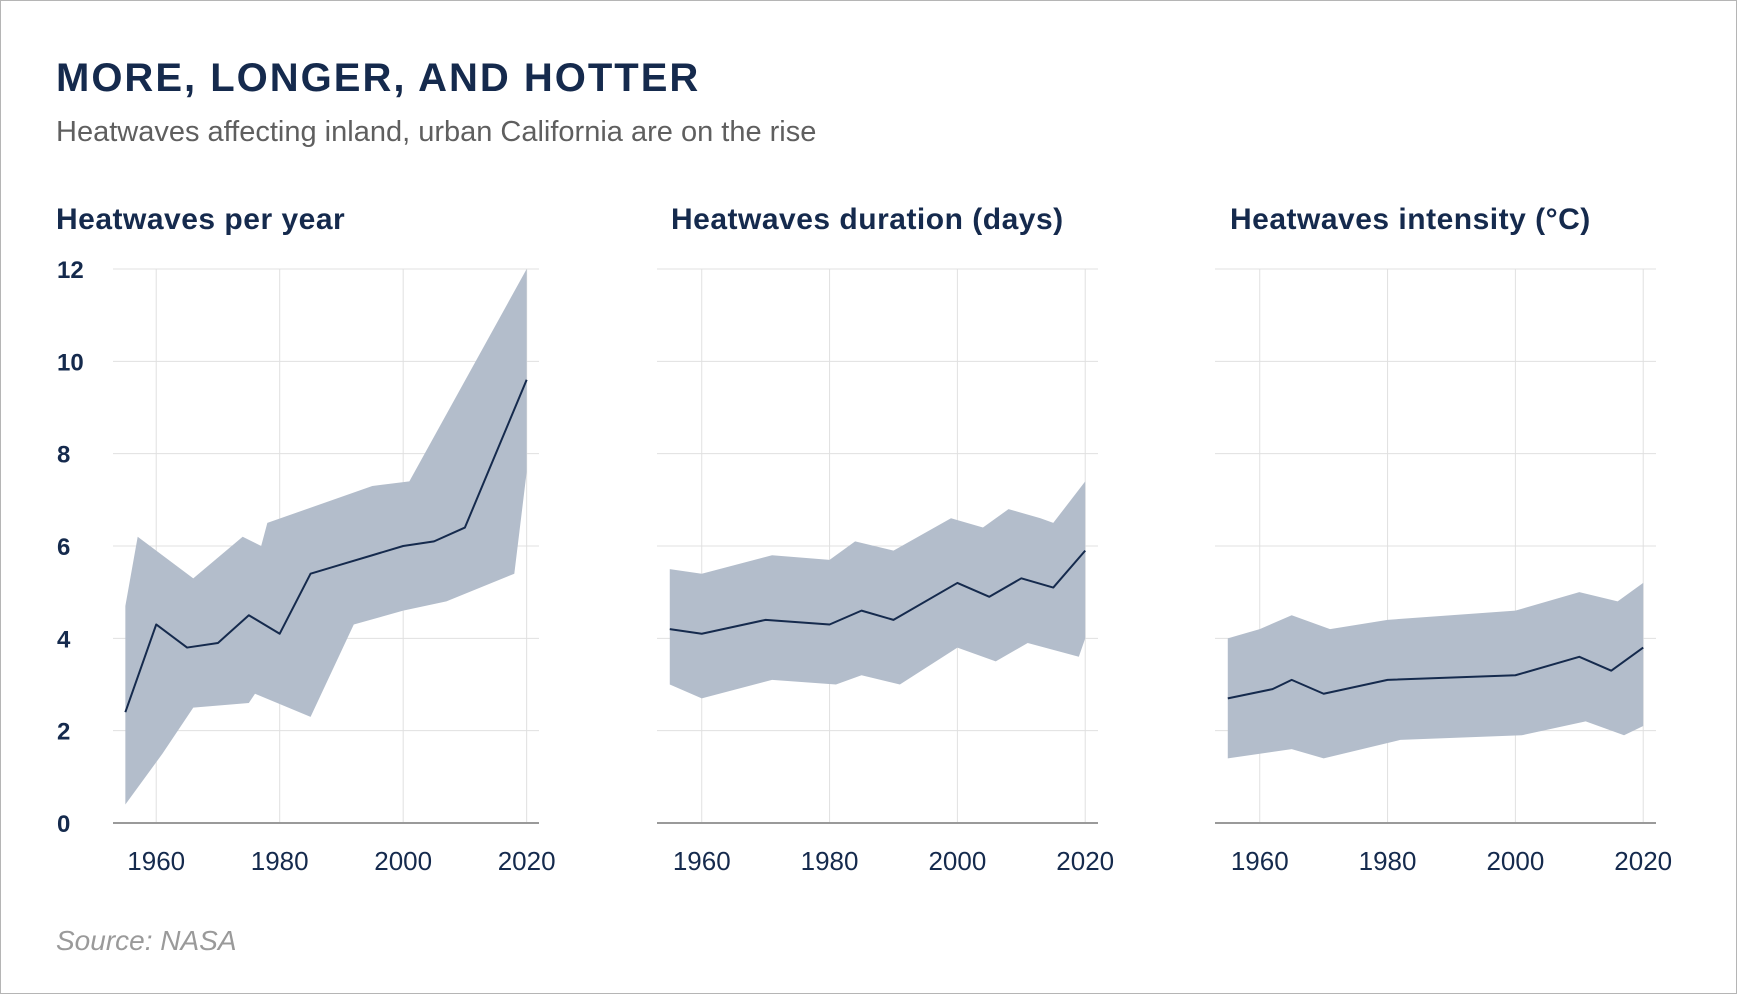 The height and width of the screenshot is (994, 1737). What do you see at coordinates (70, 270) in the screenshot?
I see `y-tick-label: 12` at bounding box center [70, 270].